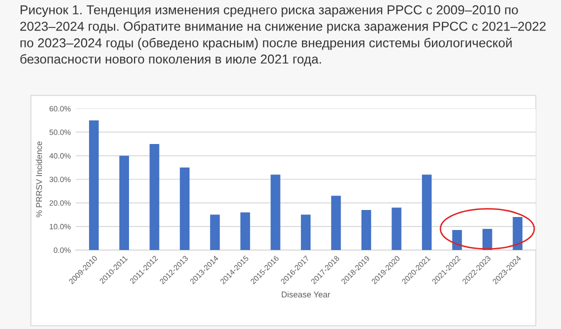 This screenshot has height=329, width=561. I want to click on x-axis-title: Disease Year, so click(306, 294).